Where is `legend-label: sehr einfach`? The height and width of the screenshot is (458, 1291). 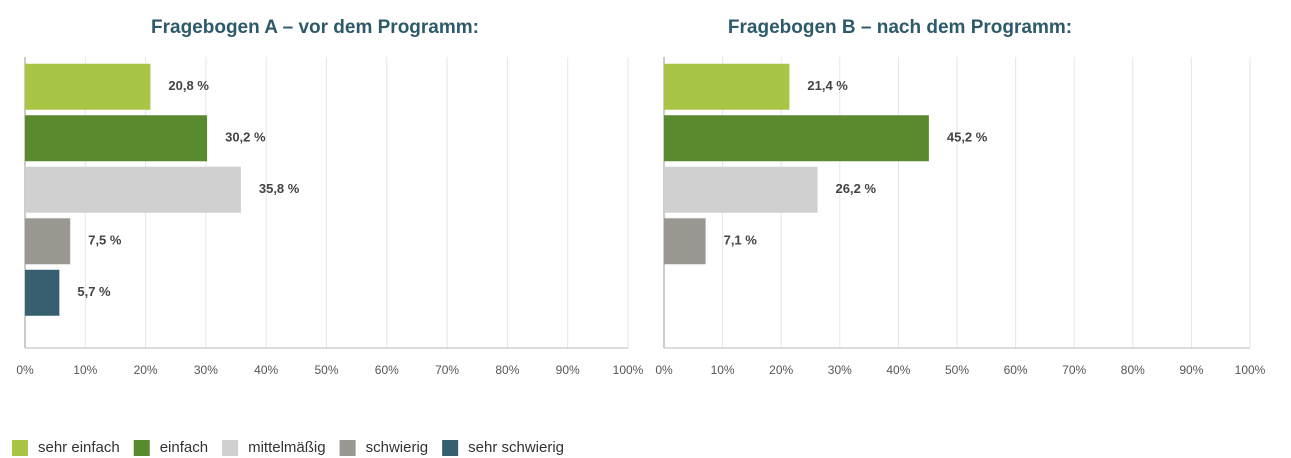 legend-label: sehr einfach is located at coordinates (79, 447).